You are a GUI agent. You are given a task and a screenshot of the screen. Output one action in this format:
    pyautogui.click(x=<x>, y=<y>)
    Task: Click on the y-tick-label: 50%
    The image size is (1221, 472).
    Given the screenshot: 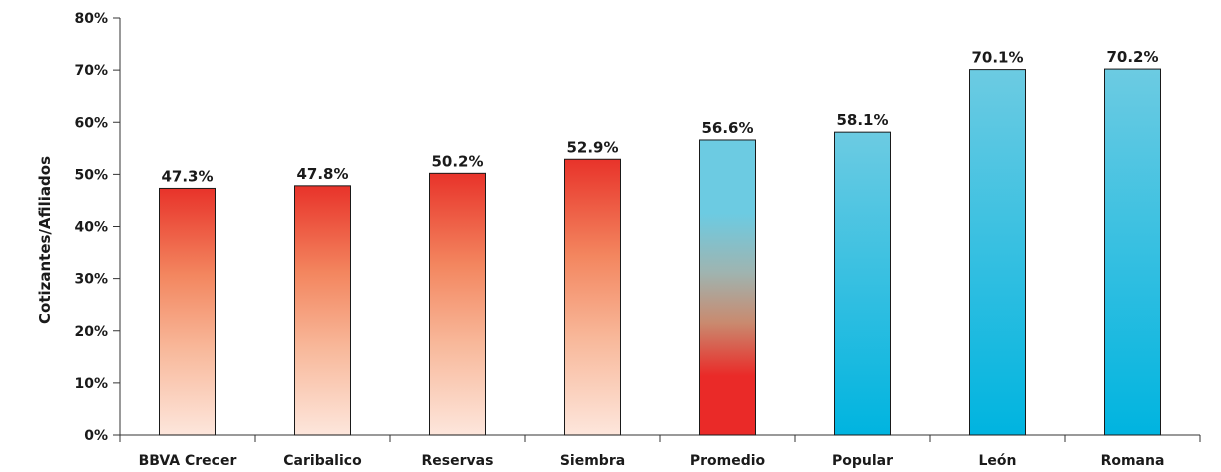 What is the action you would take?
    pyautogui.click(x=91, y=175)
    